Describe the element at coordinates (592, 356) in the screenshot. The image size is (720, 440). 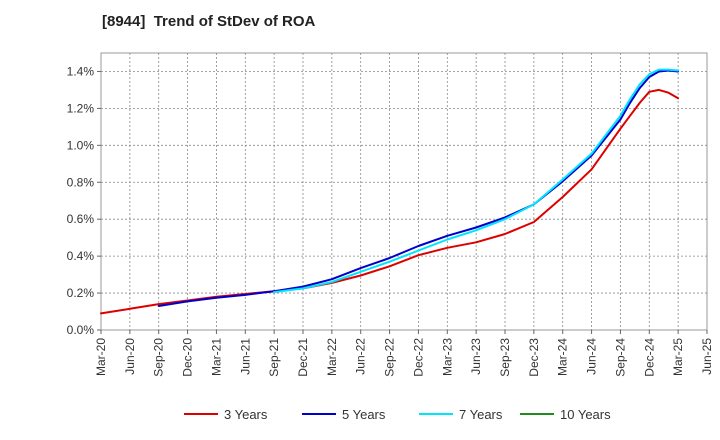
I see `x-tick-label: Jun-24` at that location.